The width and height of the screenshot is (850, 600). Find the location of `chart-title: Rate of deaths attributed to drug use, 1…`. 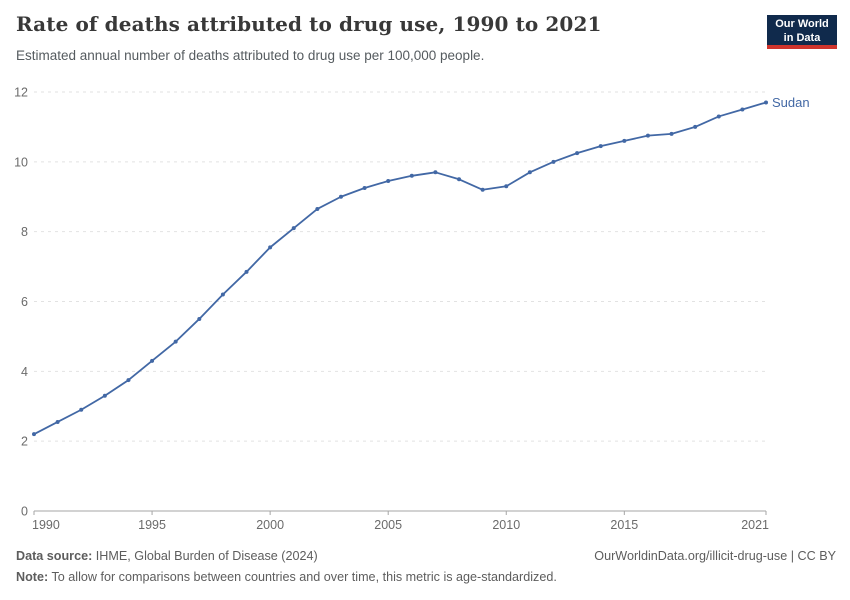

chart-title: Rate of deaths attributed to drug use, 1… is located at coordinates (309, 24).